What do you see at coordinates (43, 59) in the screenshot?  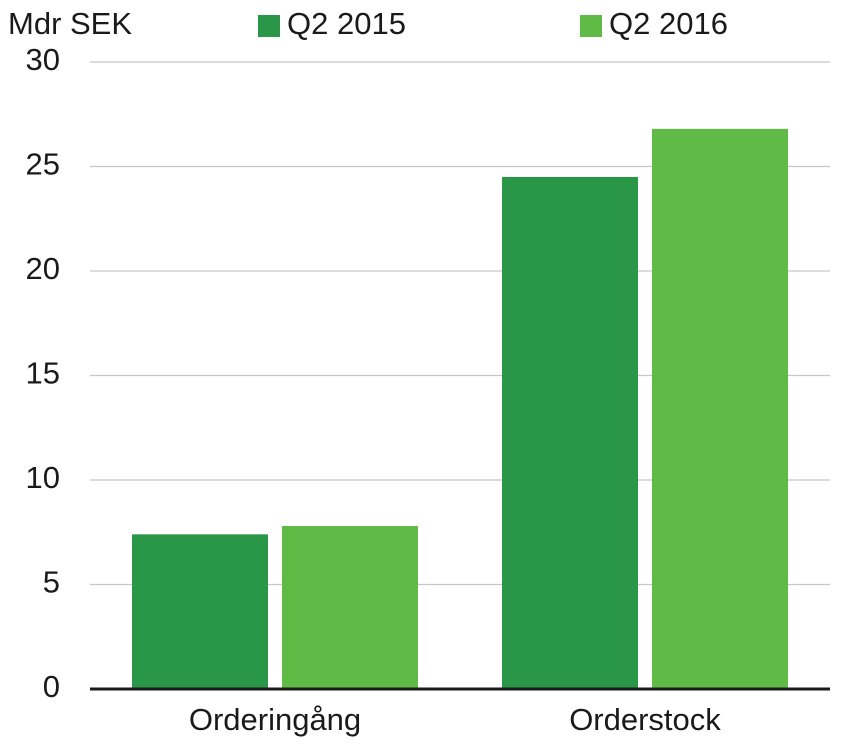 I see `y-tick-label: 30` at bounding box center [43, 59].